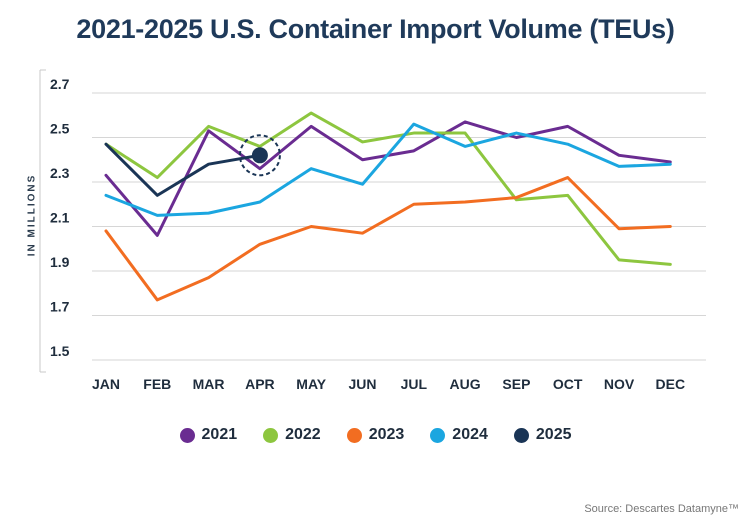  Describe the element at coordinates (60, 351) in the screenshot. I see `y-tick-label: 1.5` at that location.